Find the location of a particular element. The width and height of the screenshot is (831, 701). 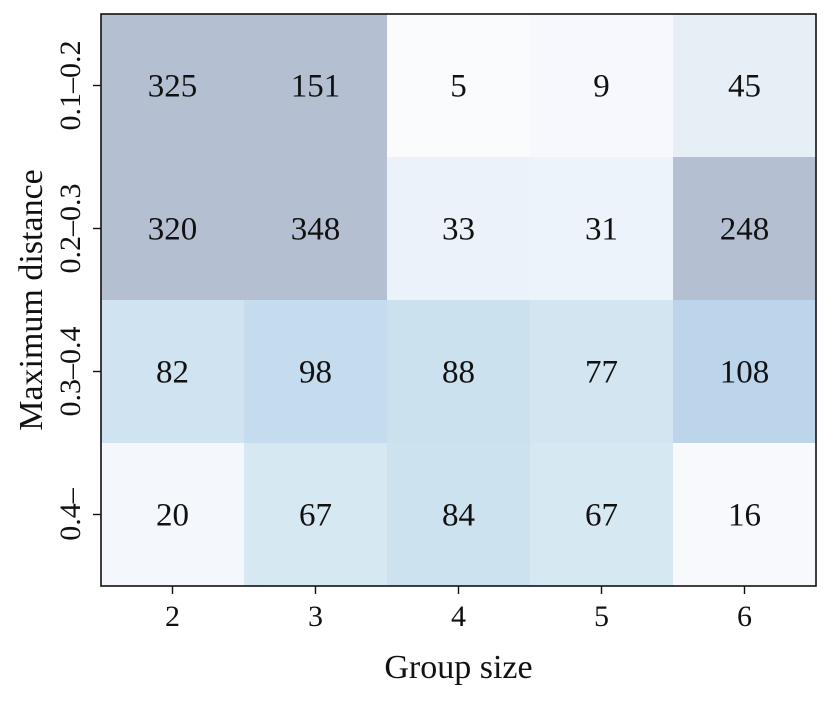

cell-value-label: 82 is located at coordinates (172, 373).